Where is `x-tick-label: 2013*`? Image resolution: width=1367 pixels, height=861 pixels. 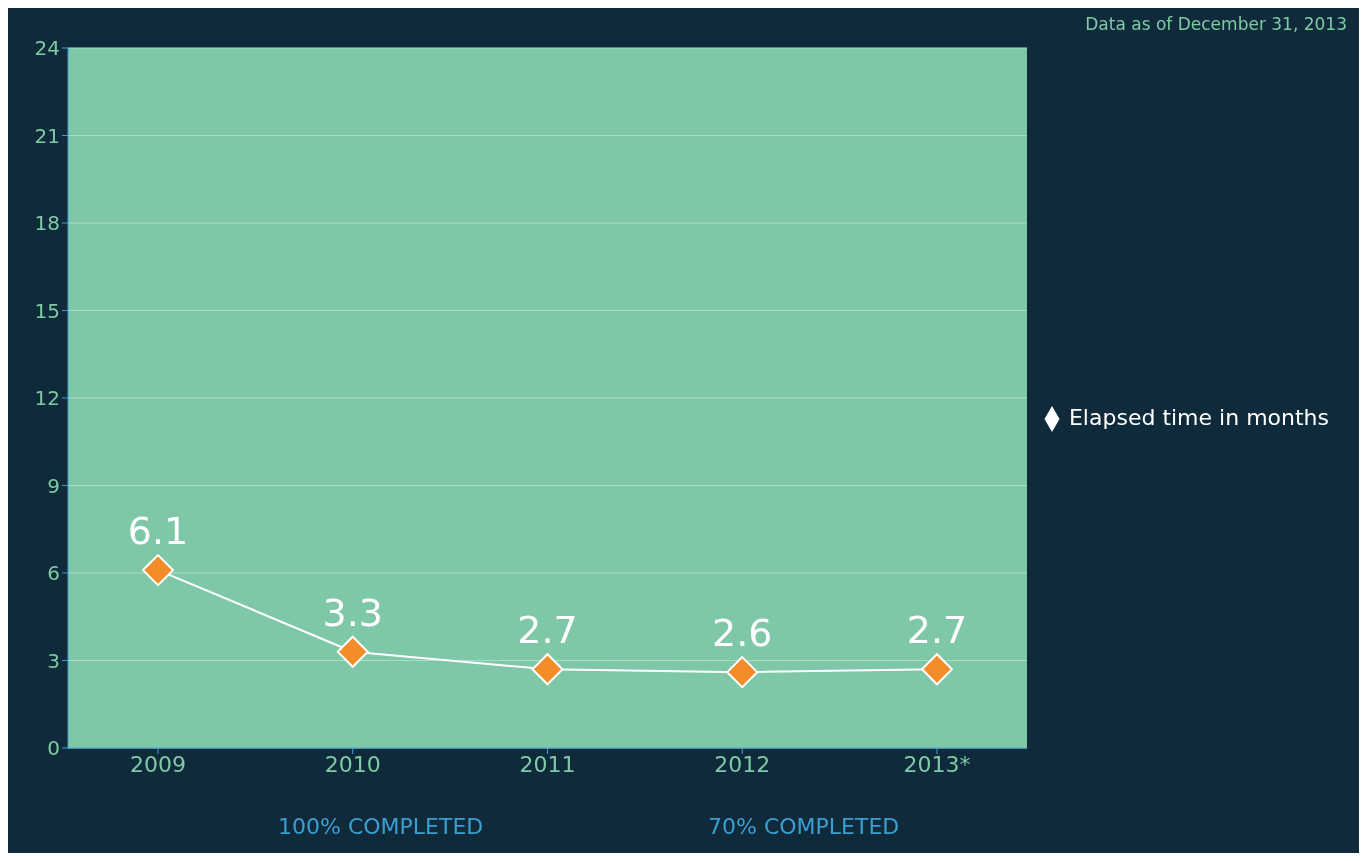
x-tick-label: 2013* is located at coordinates (937, 764).